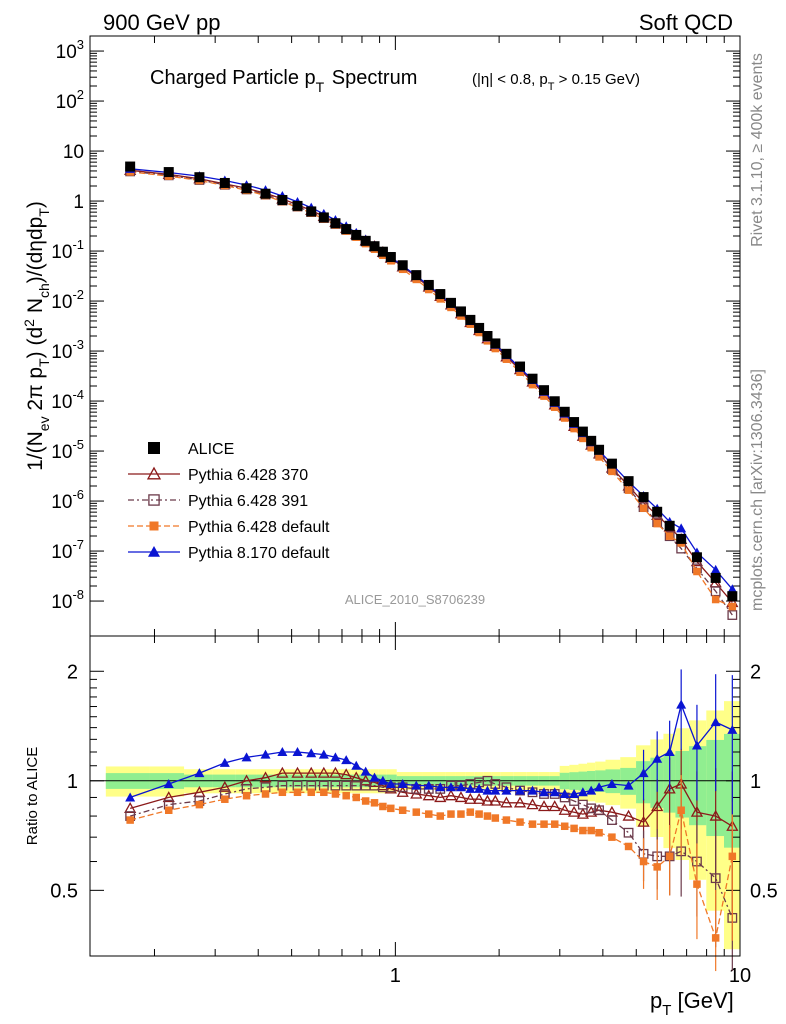 The height and width of the screenshot is (1024, 786). Describe the element at coordinates (80, 94) in the screenshot. I see `y-tick-exponent: 2` at that location.